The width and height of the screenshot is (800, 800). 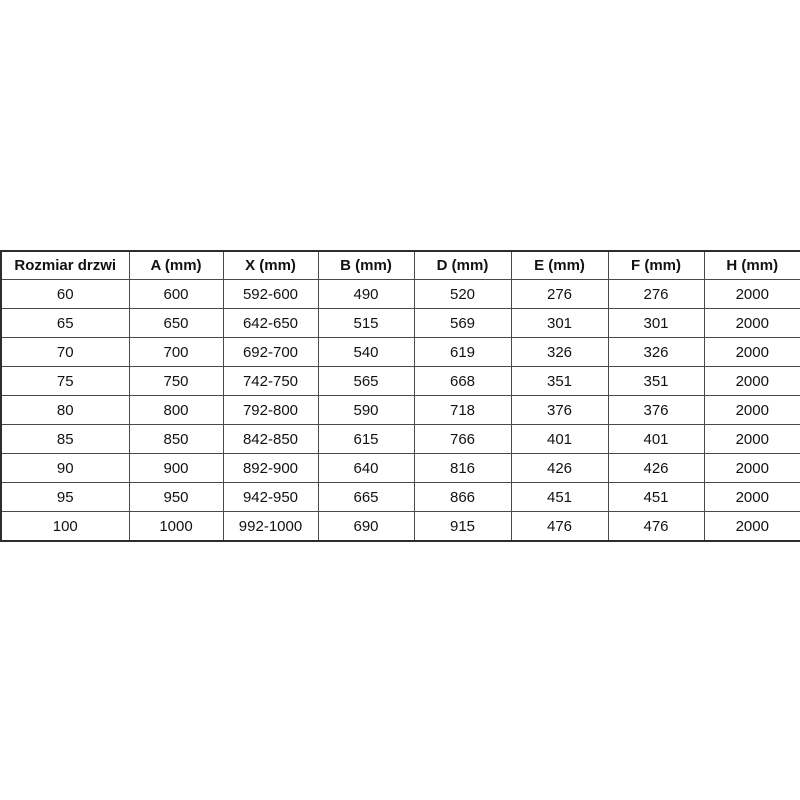 What do you see at coordinates (366, 323) in the screenshot?
I see `table-cell: 515` at bounding box center [366, 323].